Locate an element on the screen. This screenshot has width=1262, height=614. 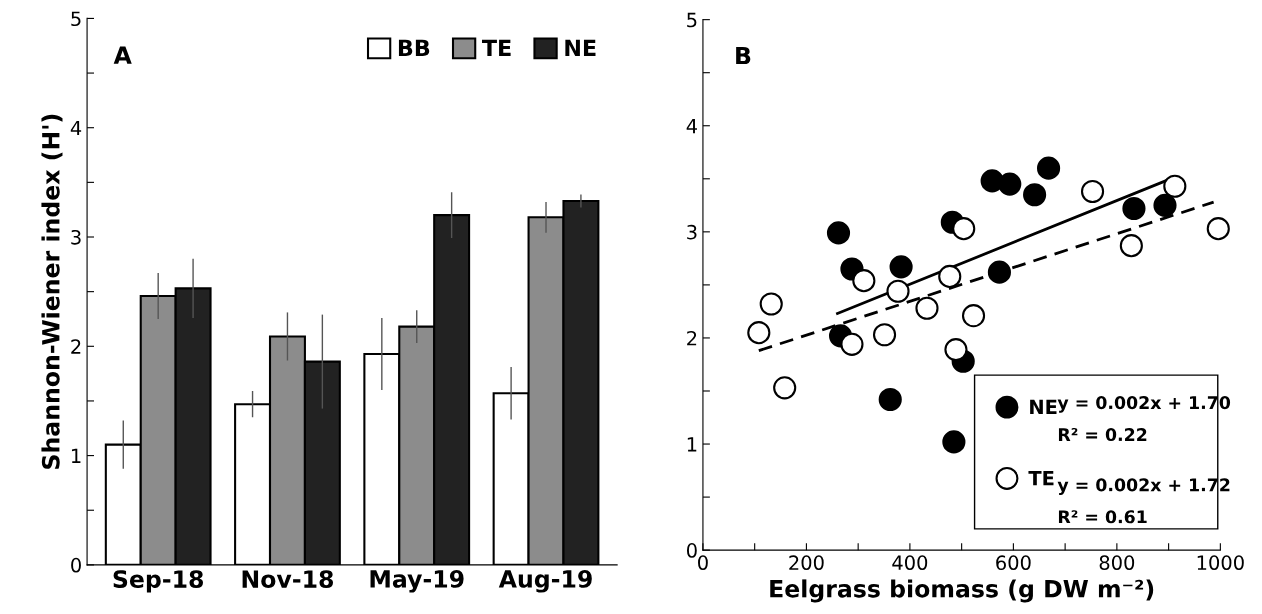
legend-label: BB is located at coordinates (414, 47).